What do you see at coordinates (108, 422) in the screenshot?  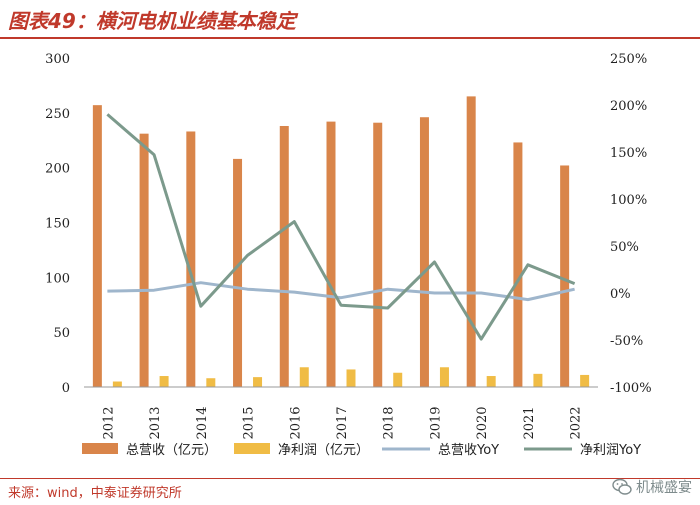 I see `x-axis-tick-label: 2012` at bounding box center [108, 422].